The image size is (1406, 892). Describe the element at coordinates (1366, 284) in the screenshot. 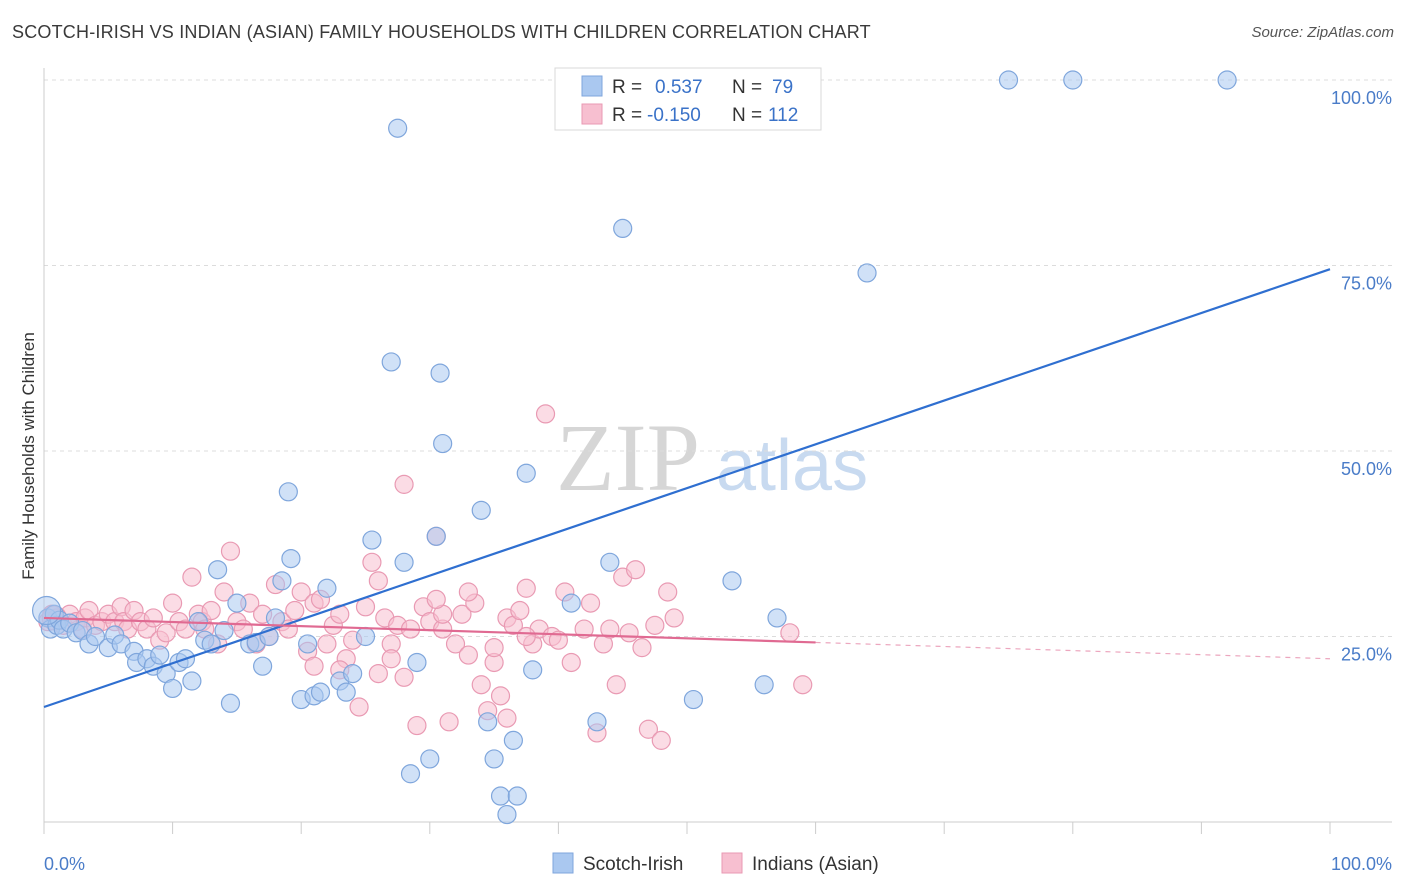

I see `y-tick-label-75: 75.0%` at that location.